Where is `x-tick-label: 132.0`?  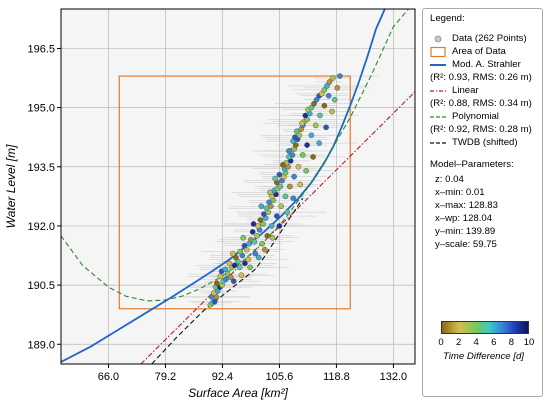 x-tick-label: 132.0 is located at coordinates (394, 377).